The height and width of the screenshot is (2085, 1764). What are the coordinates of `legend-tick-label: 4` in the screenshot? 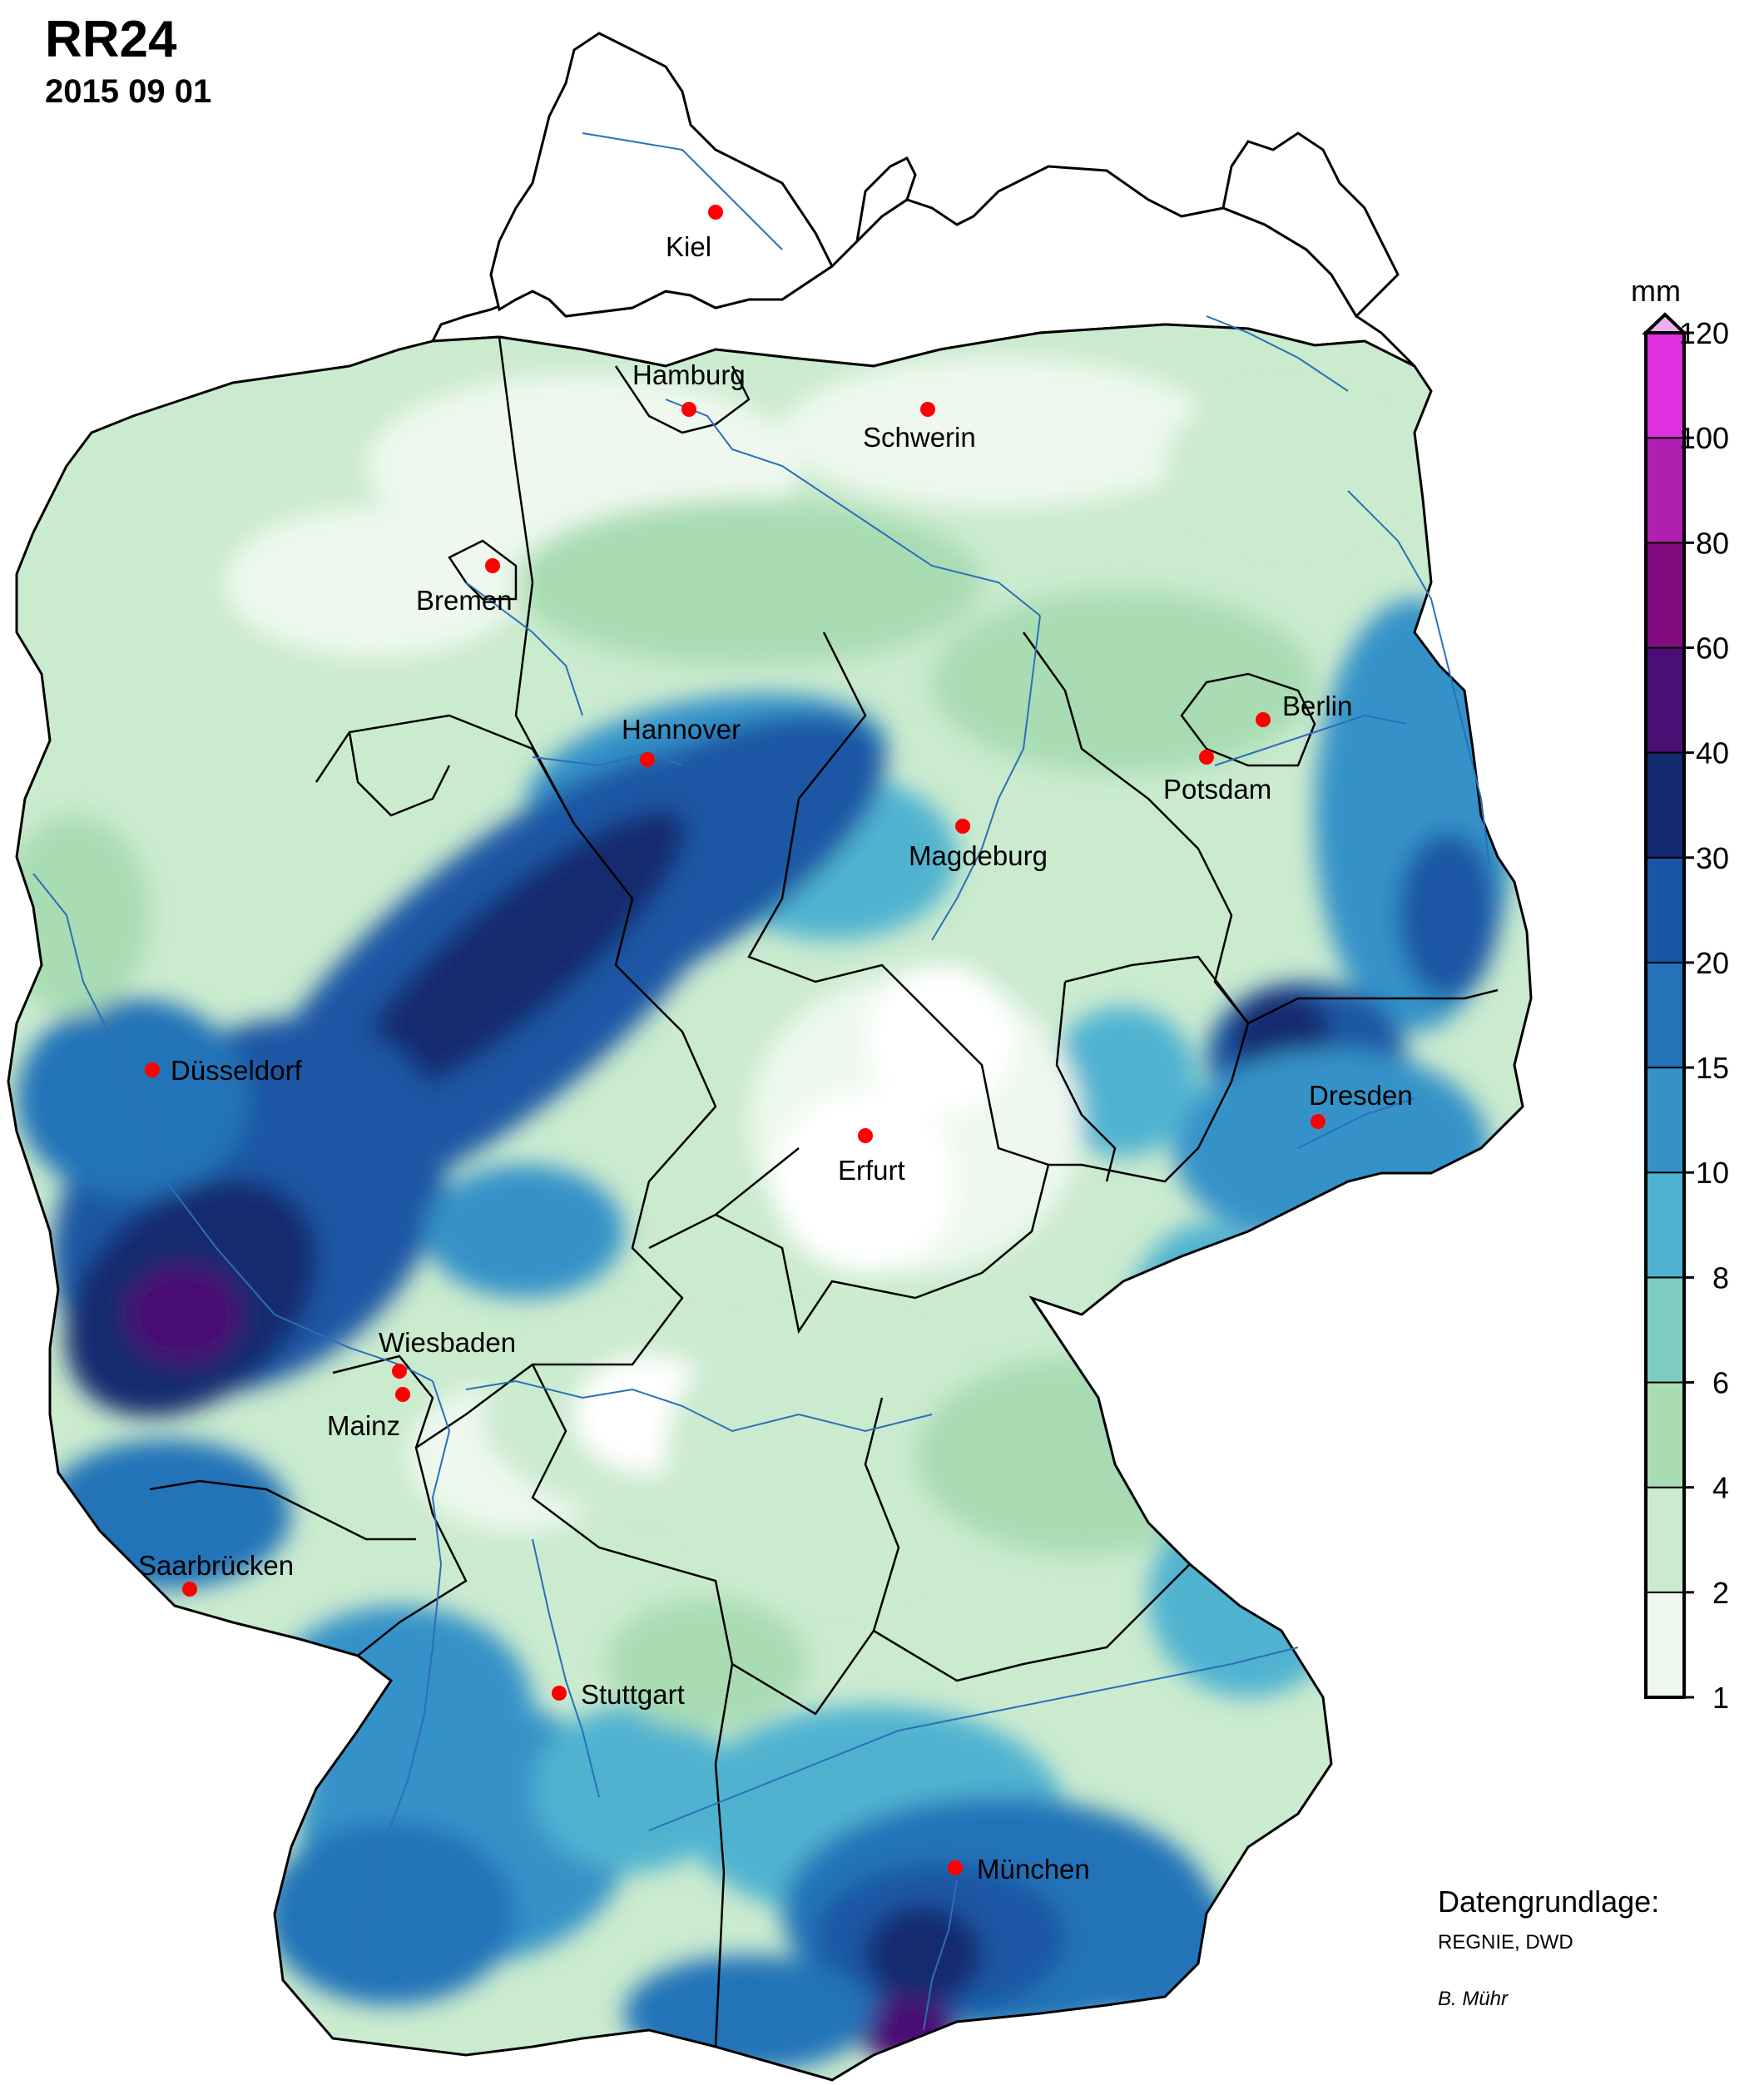 It's located at (1721, 1488).